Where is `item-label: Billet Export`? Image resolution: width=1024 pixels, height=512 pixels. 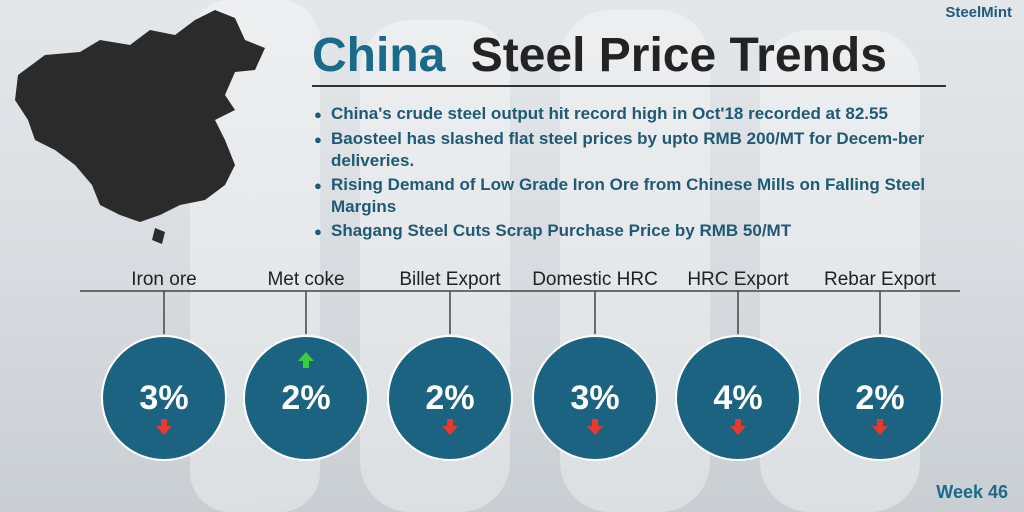 item-label: Billet Export is located at coordinates (450, 279).